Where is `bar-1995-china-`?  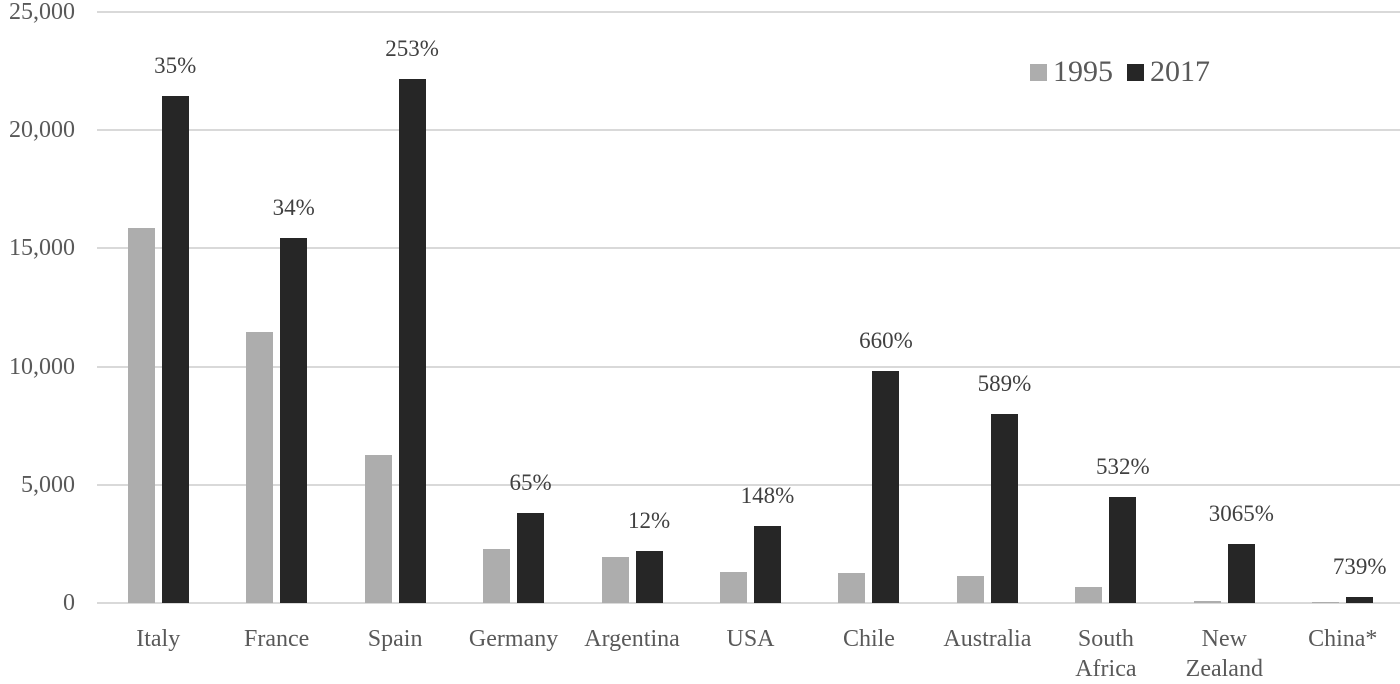 bar-1995-china- is located at coordinates (1326, 602).